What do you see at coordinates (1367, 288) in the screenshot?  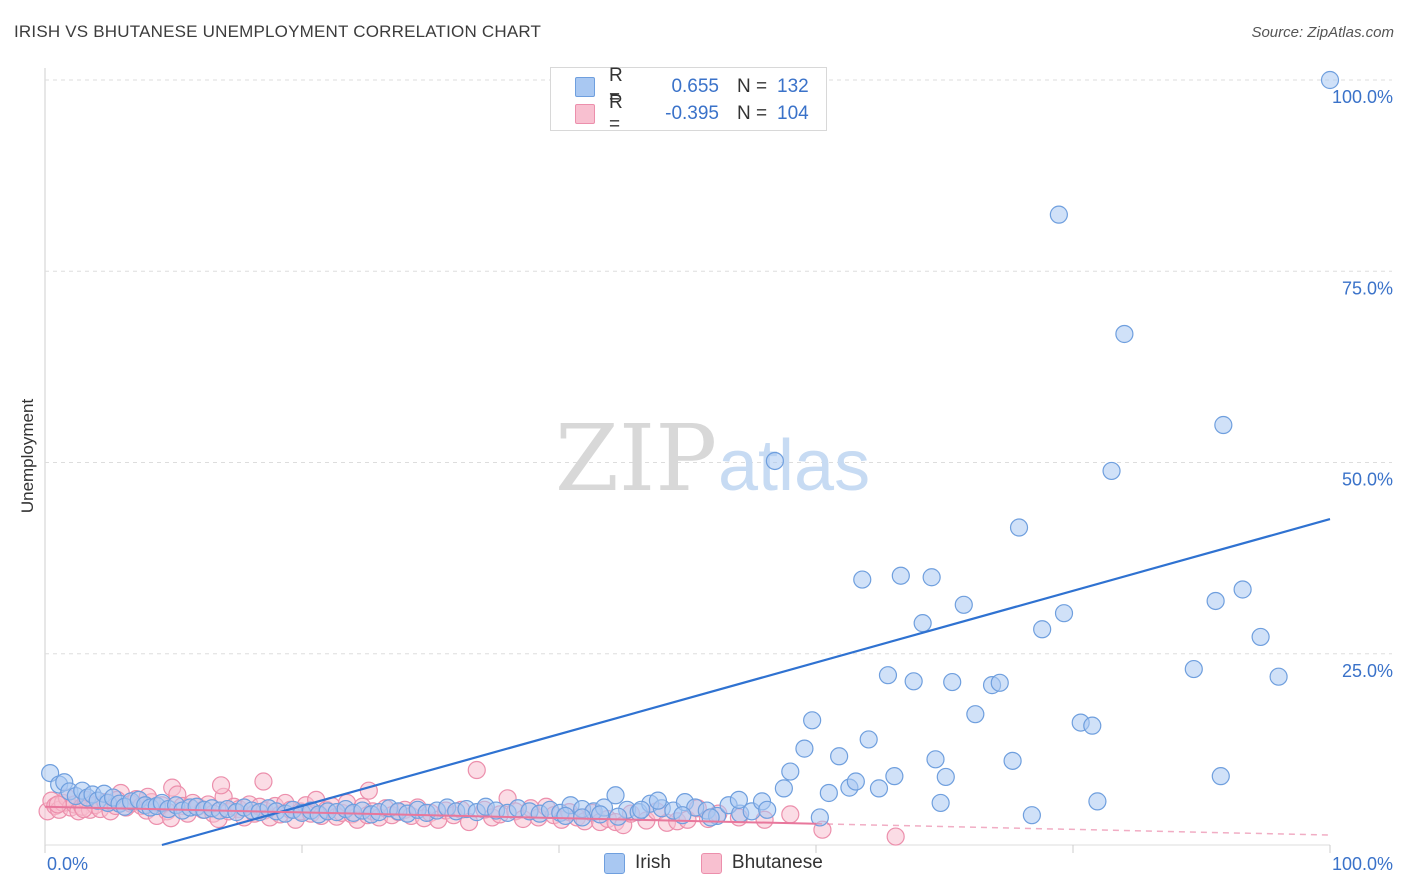 I see `y-tick-label: 75.0%` at bounding box center [1367, 288].